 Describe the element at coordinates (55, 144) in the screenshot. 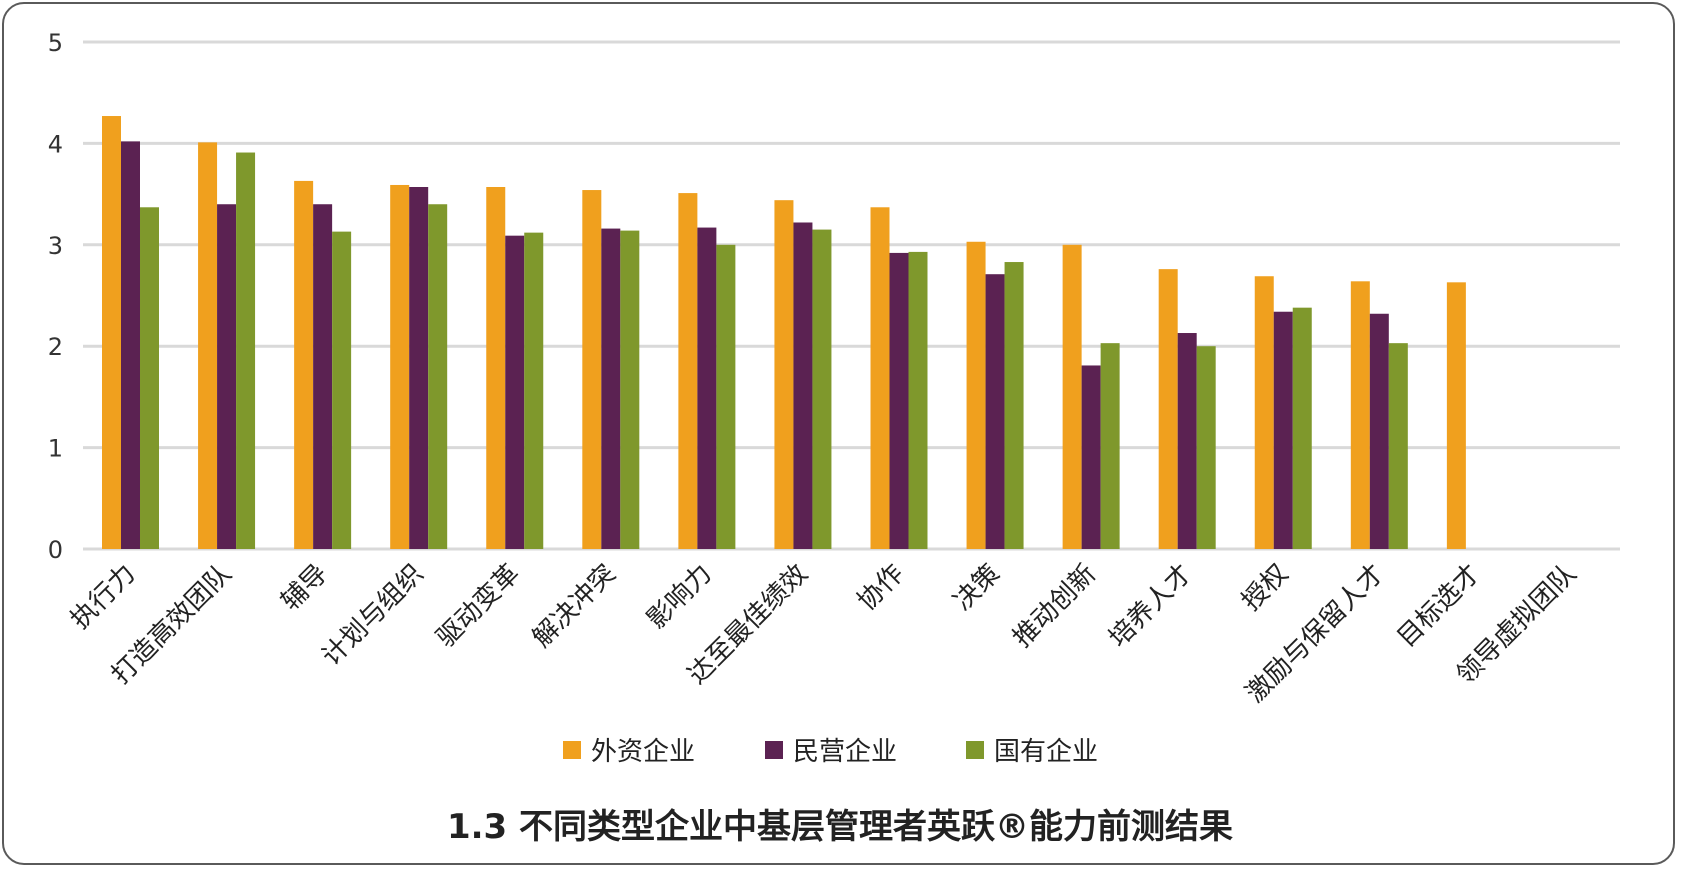

I see `y-tick-label: 4` at that location.